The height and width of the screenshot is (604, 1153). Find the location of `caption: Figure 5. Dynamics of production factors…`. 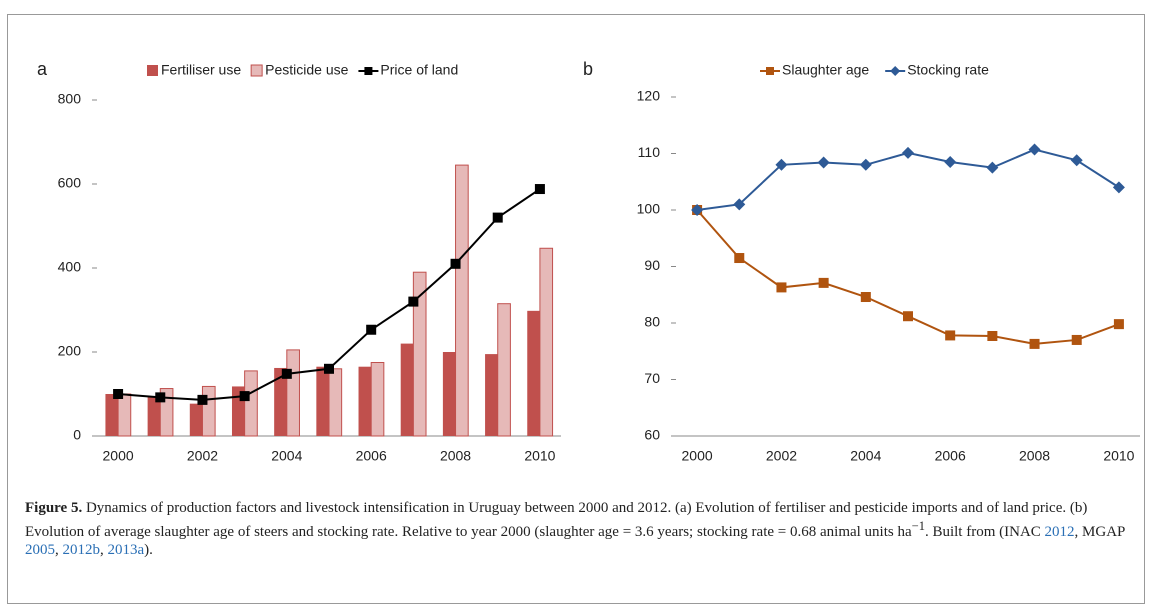

caption: Figure 5. Dynamics of production factors… is located at coordinates (575, 529).